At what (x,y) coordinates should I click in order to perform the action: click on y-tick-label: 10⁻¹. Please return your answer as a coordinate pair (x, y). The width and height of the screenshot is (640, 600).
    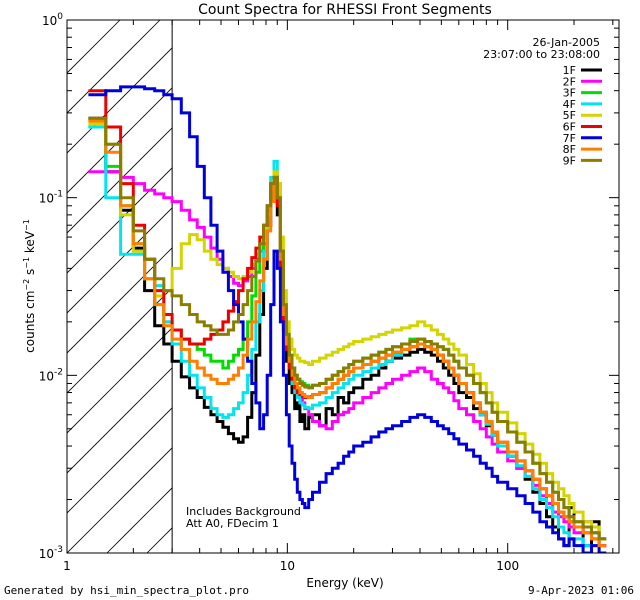
    Looking at the image, I should click on (51, 198).